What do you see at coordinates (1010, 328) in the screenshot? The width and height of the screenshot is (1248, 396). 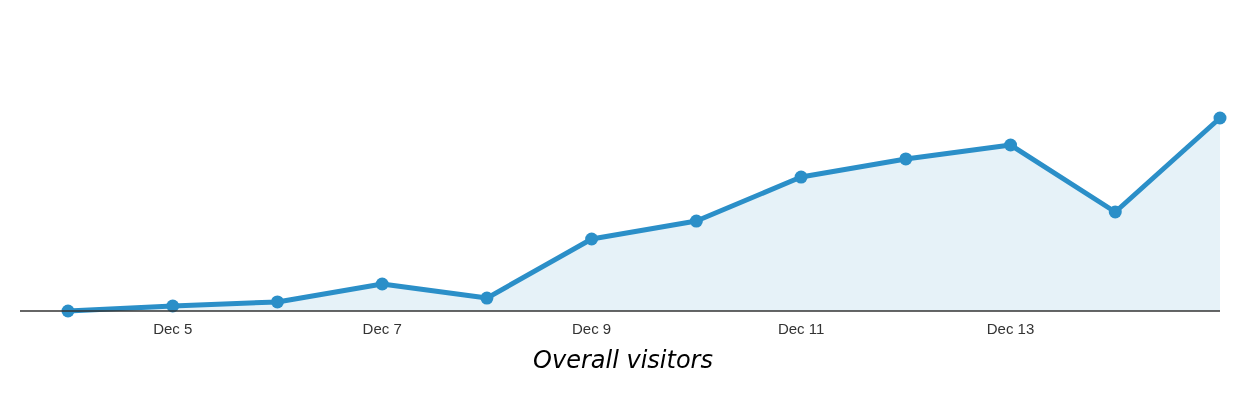 I see `x-tick-label: Dec 13` at bounding box center [1010, 328].